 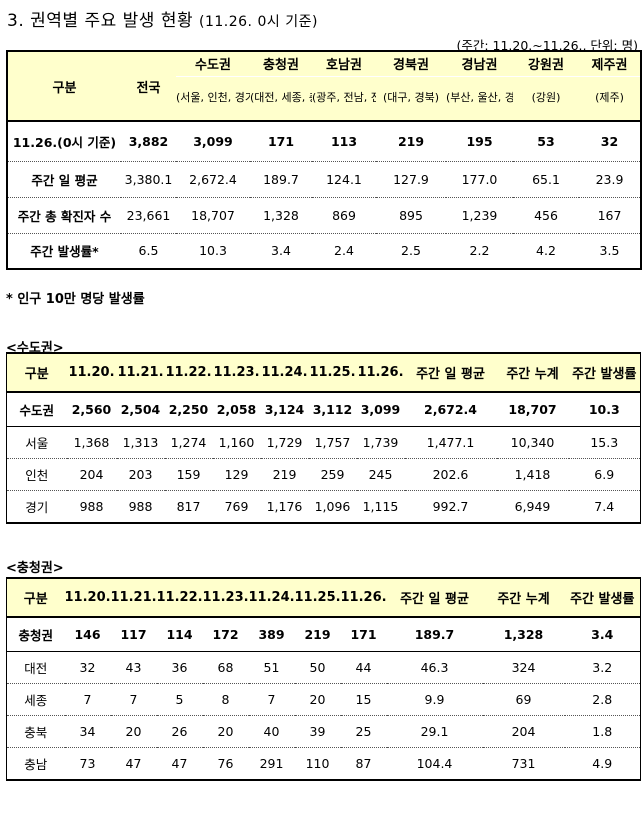 What do you see at coordinates (179, 699) in the screenshot?
I see `cell-value: 5` at bounding box center [179, 699].